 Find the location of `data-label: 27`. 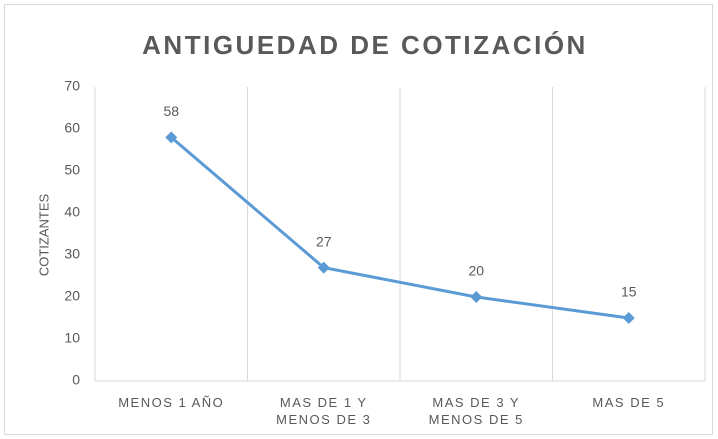

data-label: 27 is located at coordinates (324, 241).